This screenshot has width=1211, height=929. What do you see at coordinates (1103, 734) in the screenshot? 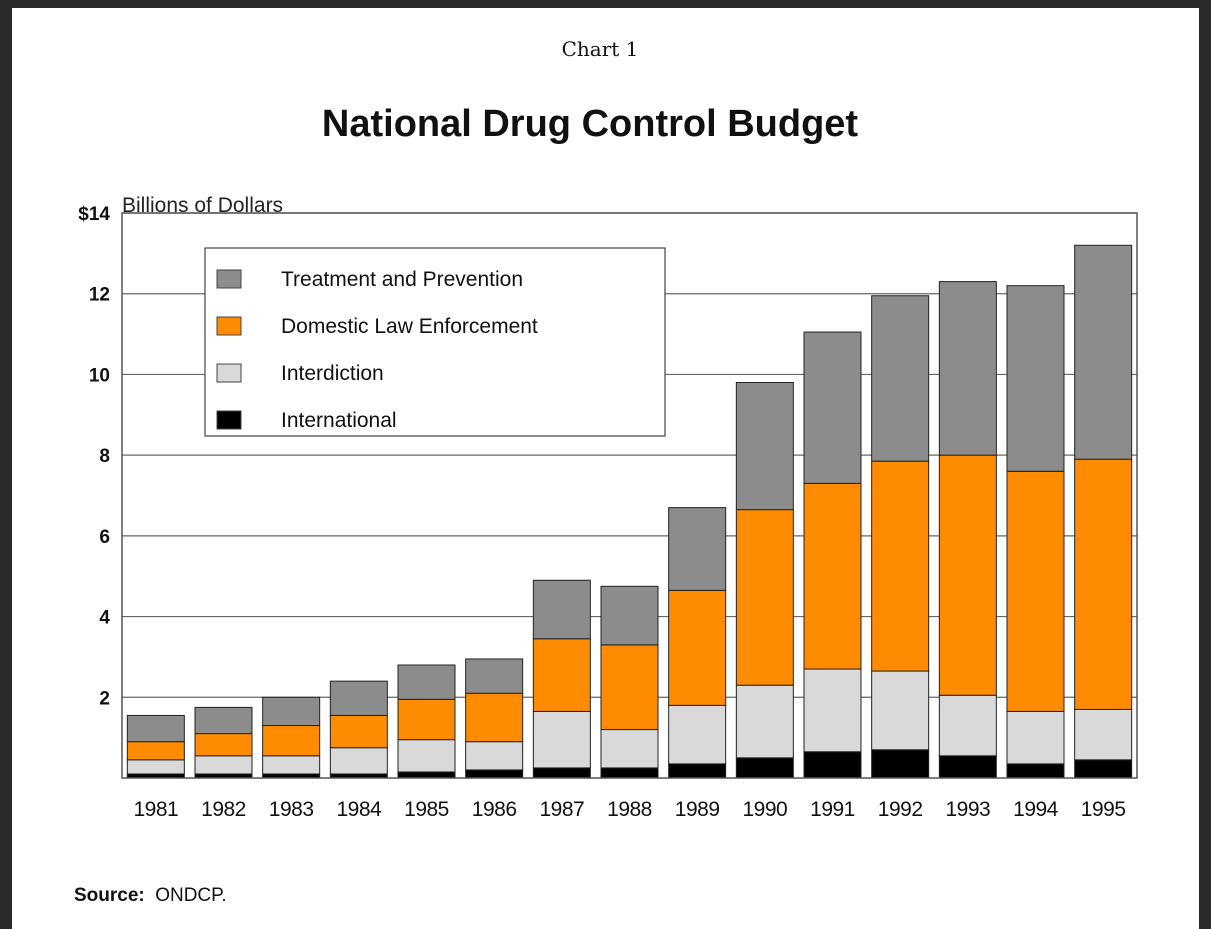
I see `bar-segment-interdiction-1995` at bounding box center [1103, 734].